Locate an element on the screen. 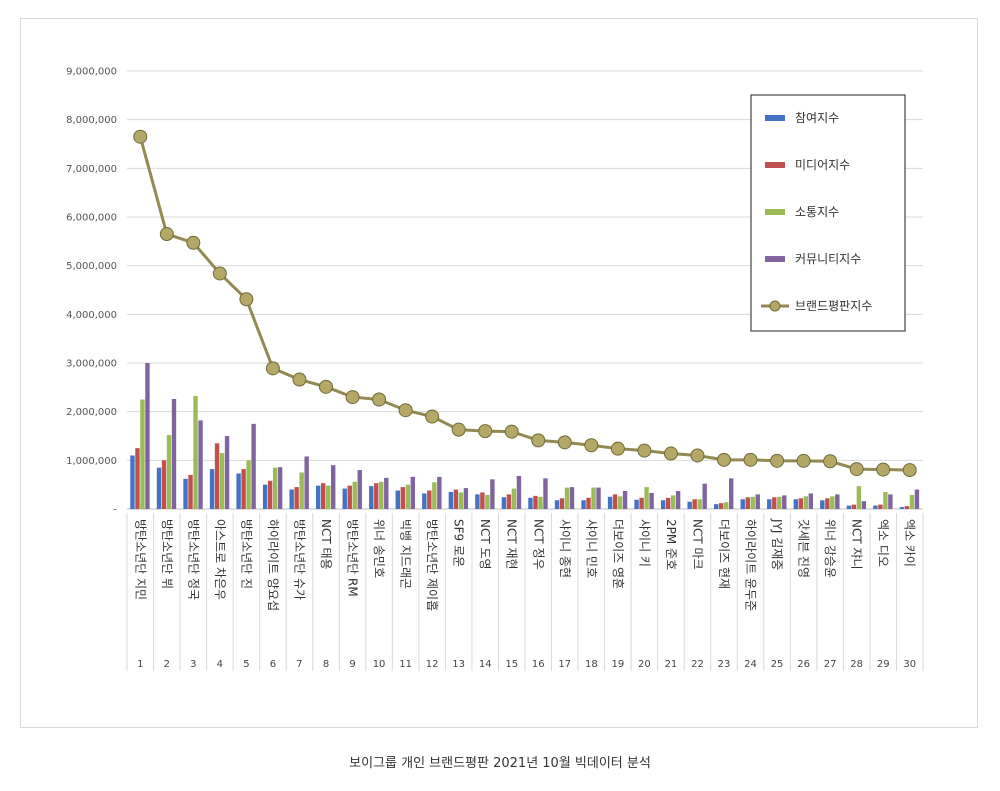 The width and height of the screenshot is (1000, 791). category-label: 더보이즈 영훈 is located at coordinates (618, 554).